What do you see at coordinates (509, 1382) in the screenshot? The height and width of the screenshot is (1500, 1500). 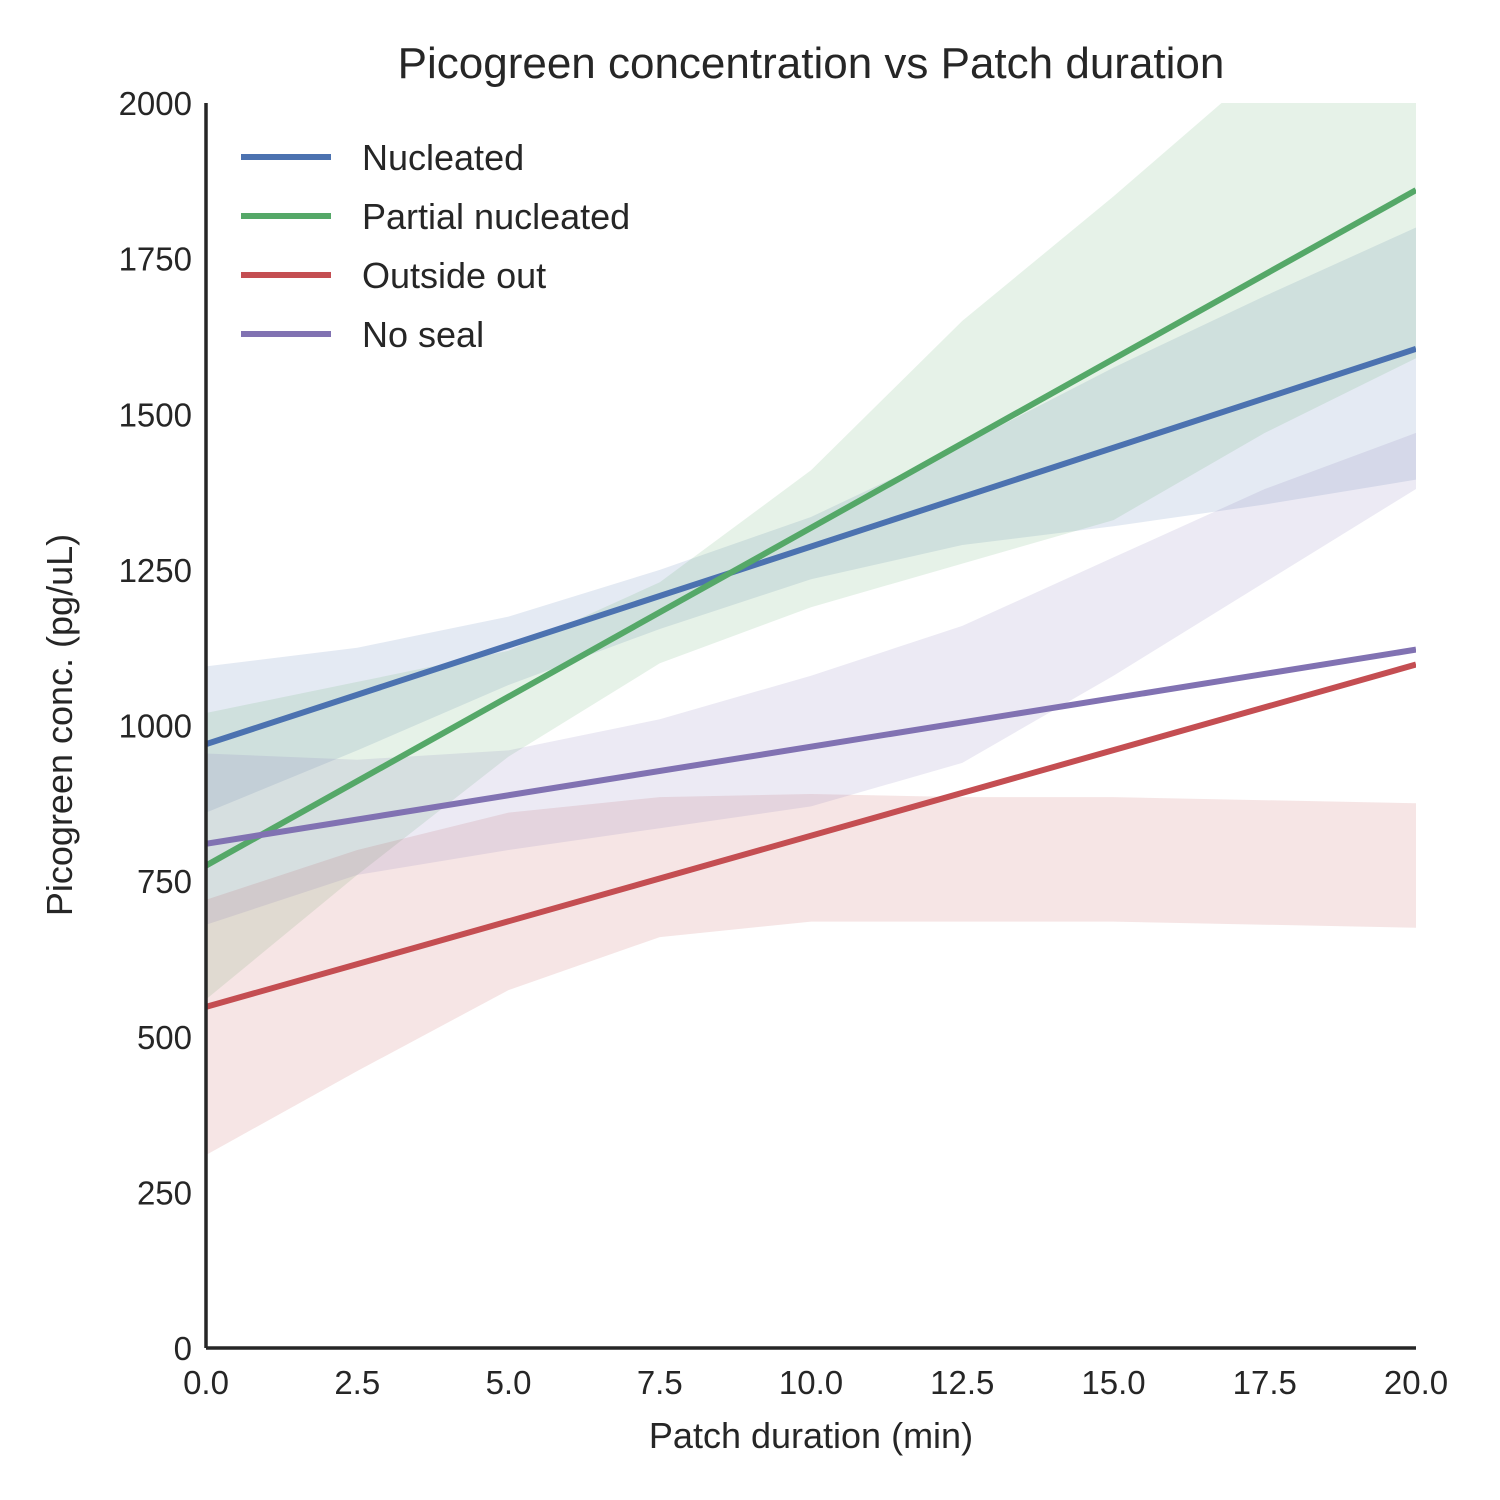 I see `x-tick-label: 5.0` at bounding box center [509, 1382].